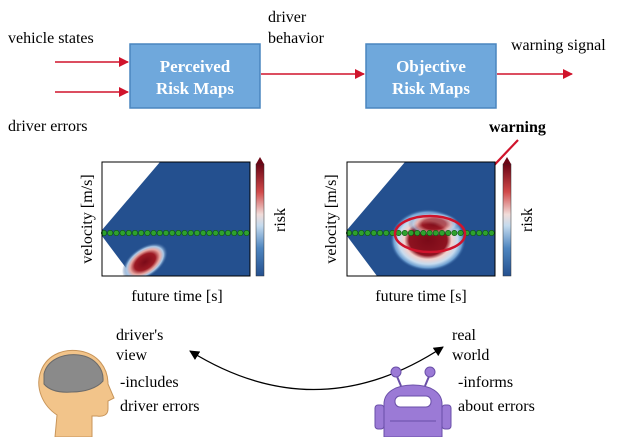  I want to click on real-world-label-line1: real, so click(464, 335).